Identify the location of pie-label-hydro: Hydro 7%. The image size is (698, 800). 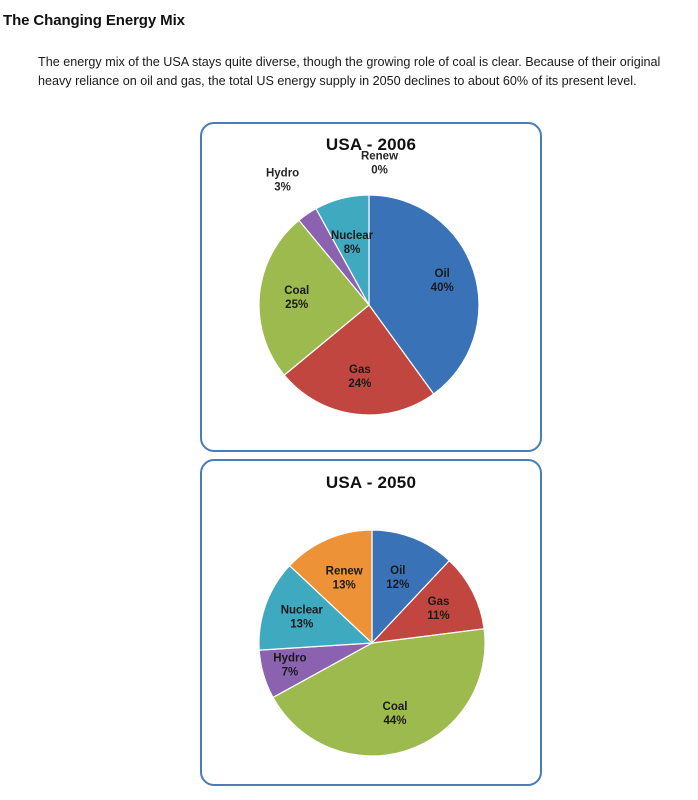
(289, 666).